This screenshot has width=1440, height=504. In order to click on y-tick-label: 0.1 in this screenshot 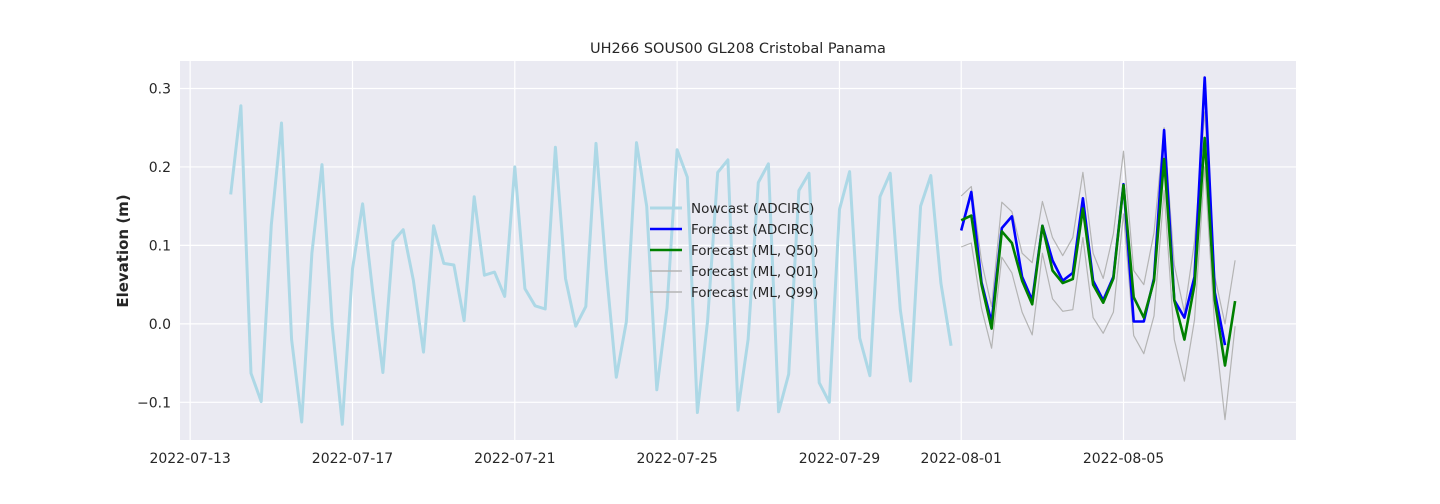, I will do `click(160, 246)`.